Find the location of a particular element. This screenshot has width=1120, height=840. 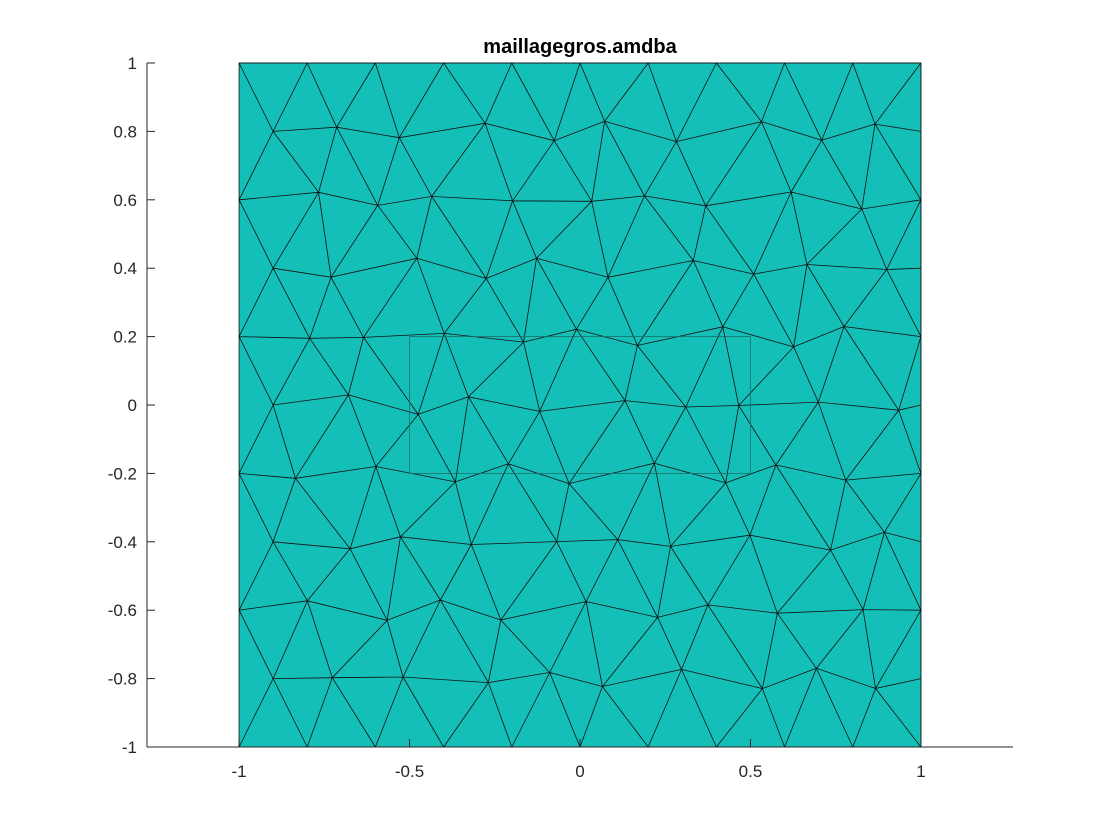

inner-rectangle is located at coordinates (580, 405).